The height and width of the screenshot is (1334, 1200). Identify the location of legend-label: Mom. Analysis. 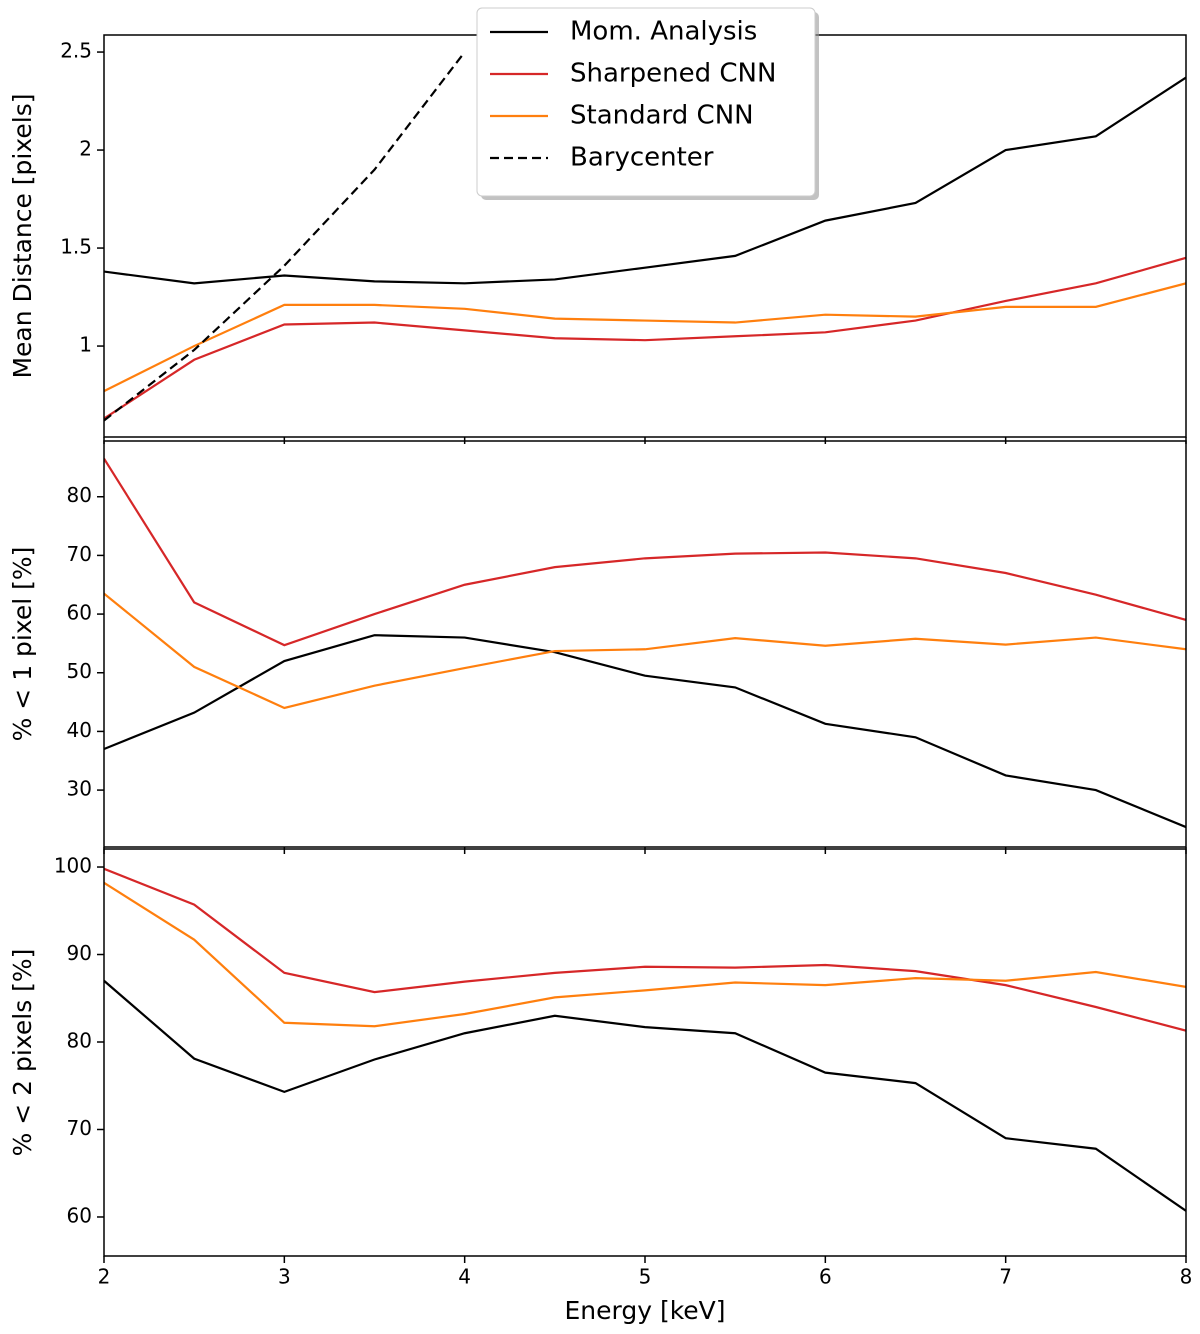
(663, 32).